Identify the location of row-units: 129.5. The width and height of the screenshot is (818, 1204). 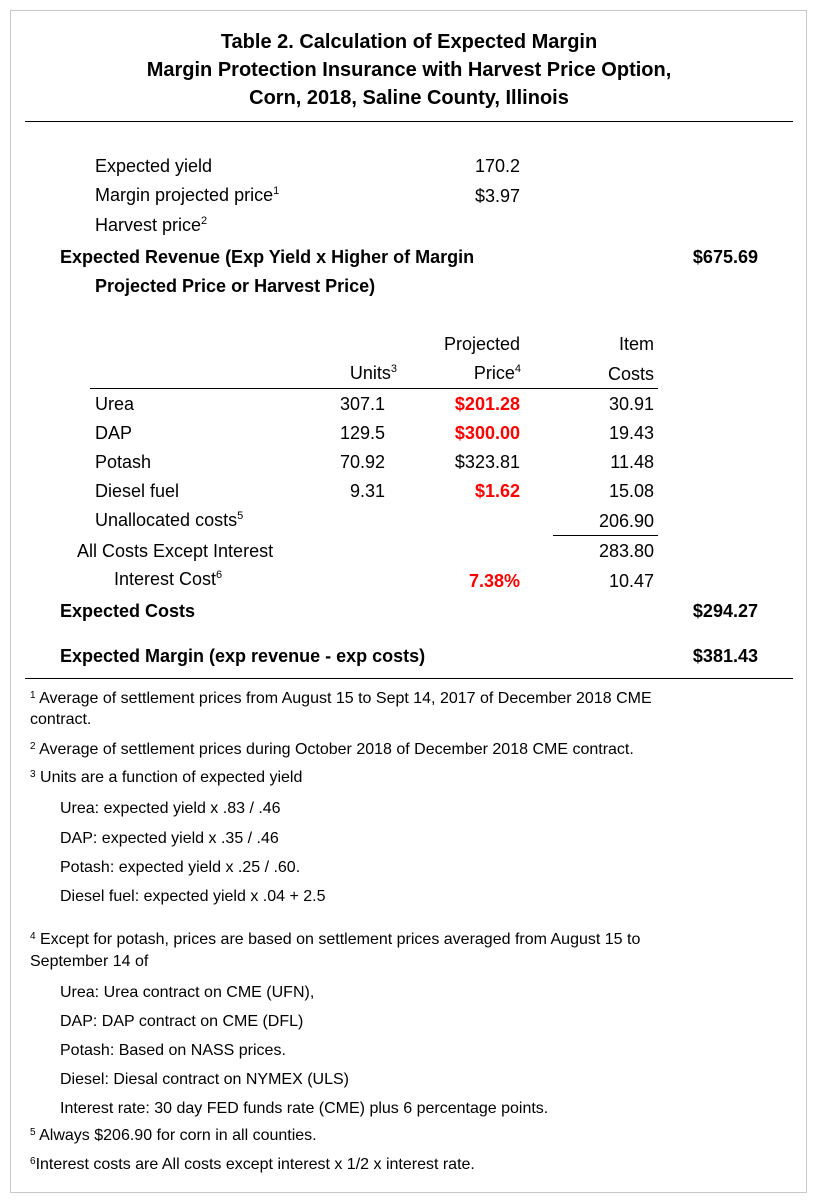
(362, 433).